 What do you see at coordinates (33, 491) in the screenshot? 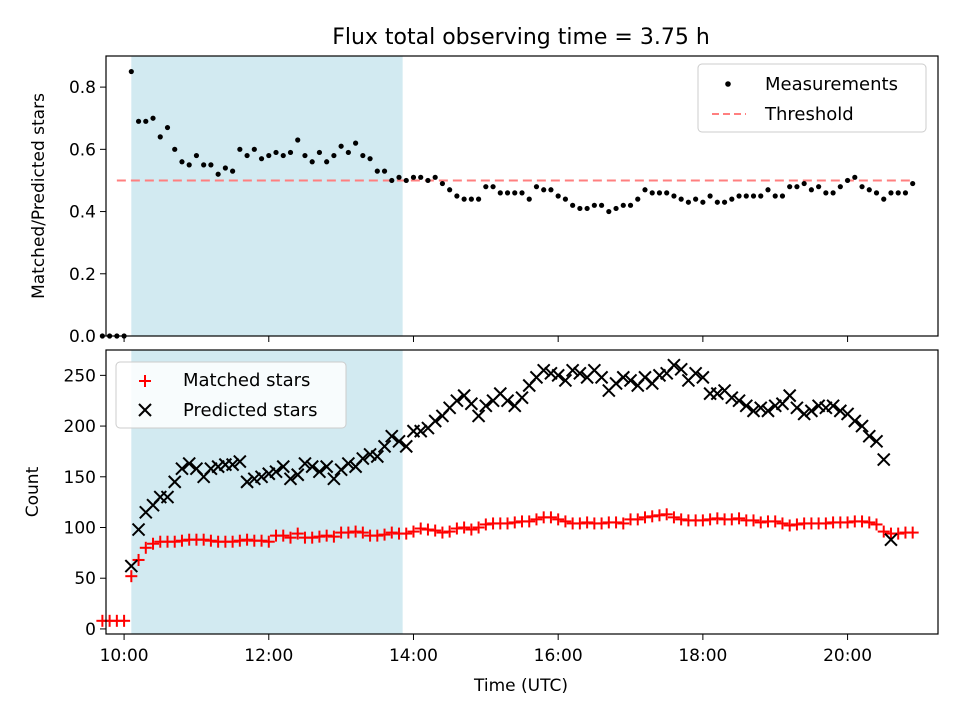
I see `count-y-axis-label: Count` at bounding box center [33, 491].